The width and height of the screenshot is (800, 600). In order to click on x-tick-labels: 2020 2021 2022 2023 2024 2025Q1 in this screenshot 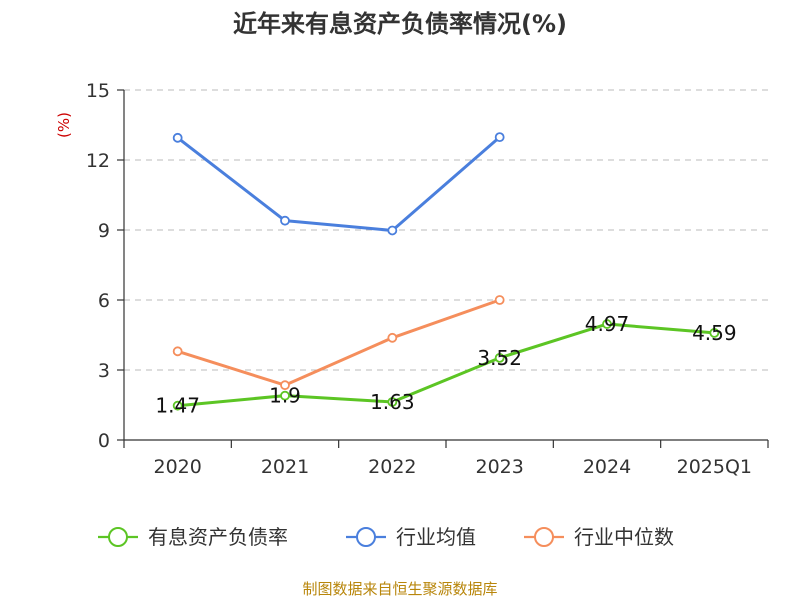, I will do `click(452, 467)`.